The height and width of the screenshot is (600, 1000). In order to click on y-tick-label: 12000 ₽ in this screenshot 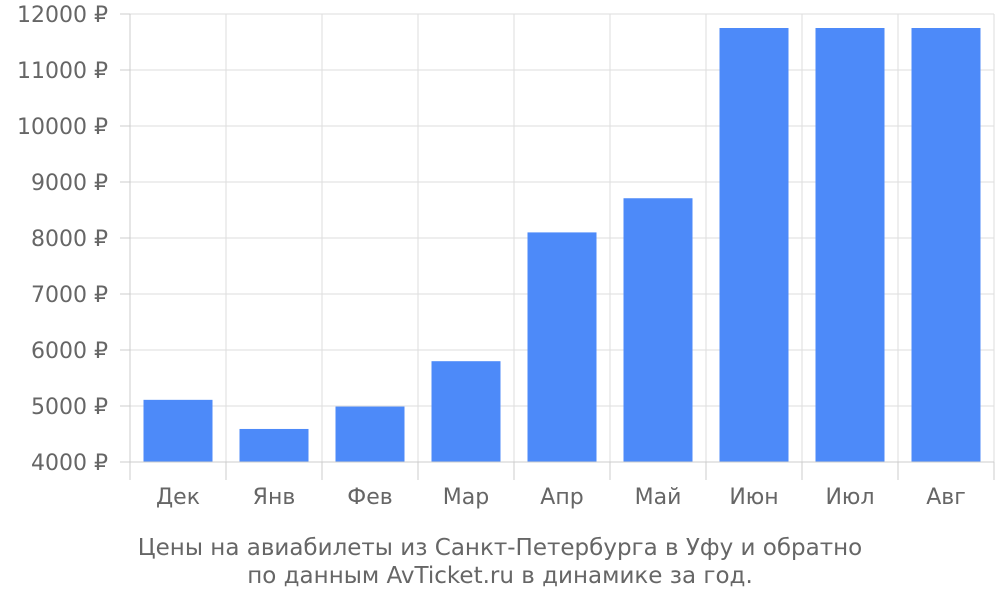, I will do `click(62, 15)`.